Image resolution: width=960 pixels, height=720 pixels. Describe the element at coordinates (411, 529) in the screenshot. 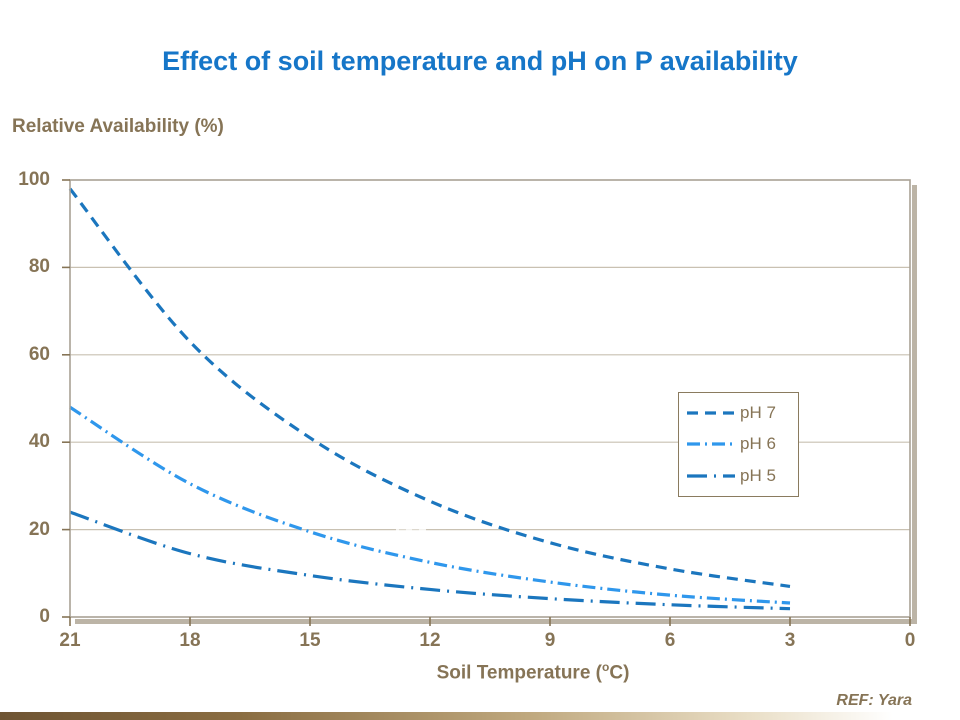

I see `gridline-faded-patch` at that location.